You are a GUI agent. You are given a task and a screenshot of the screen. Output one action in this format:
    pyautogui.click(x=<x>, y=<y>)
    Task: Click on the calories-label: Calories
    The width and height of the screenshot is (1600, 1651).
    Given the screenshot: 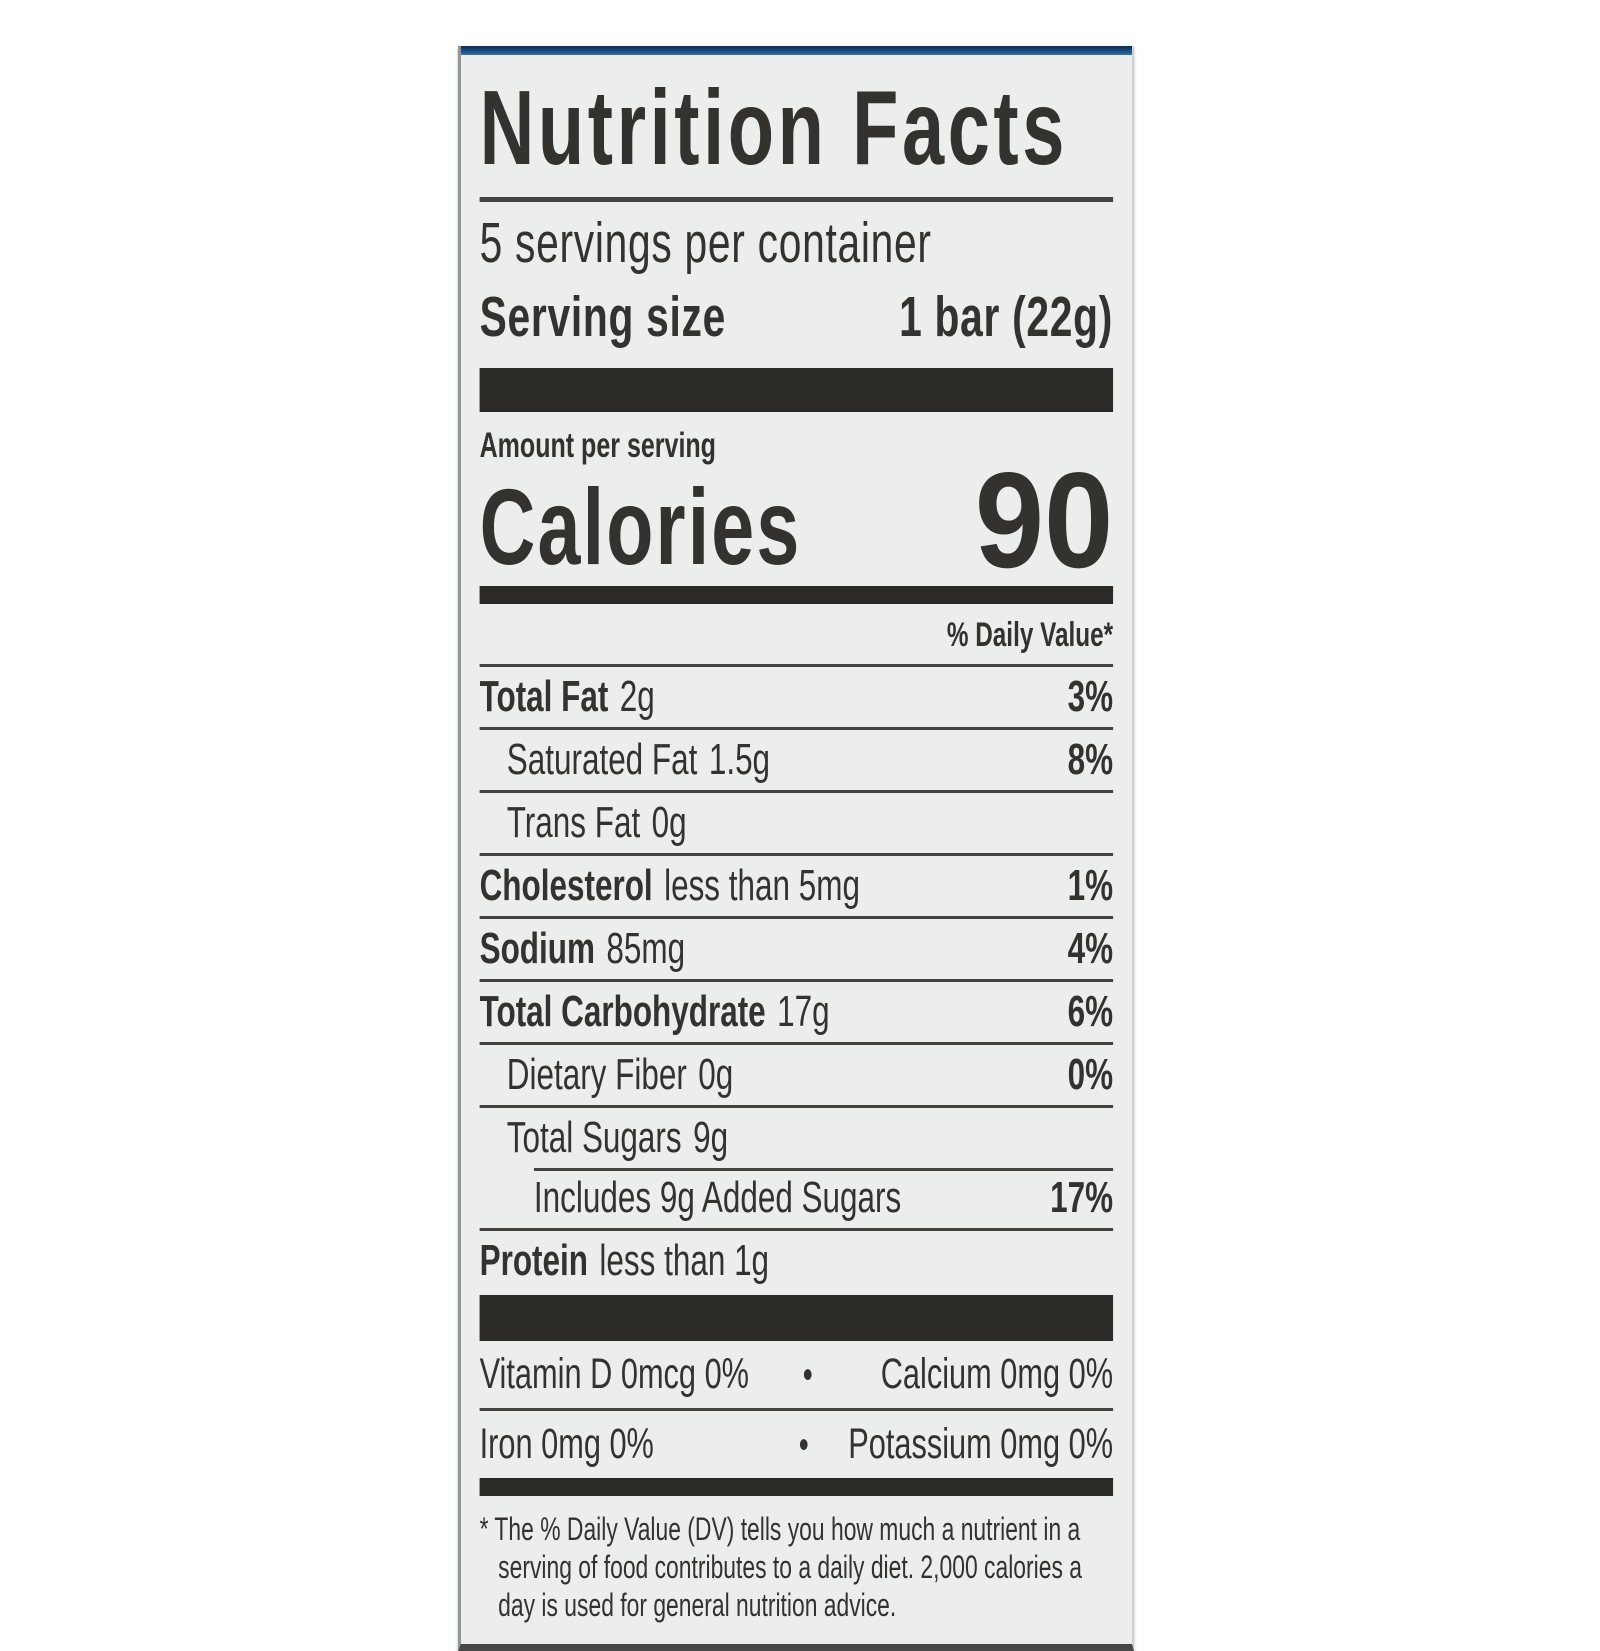 What is the action you would take?
    pyautogui.click(x=640, y=526)
    